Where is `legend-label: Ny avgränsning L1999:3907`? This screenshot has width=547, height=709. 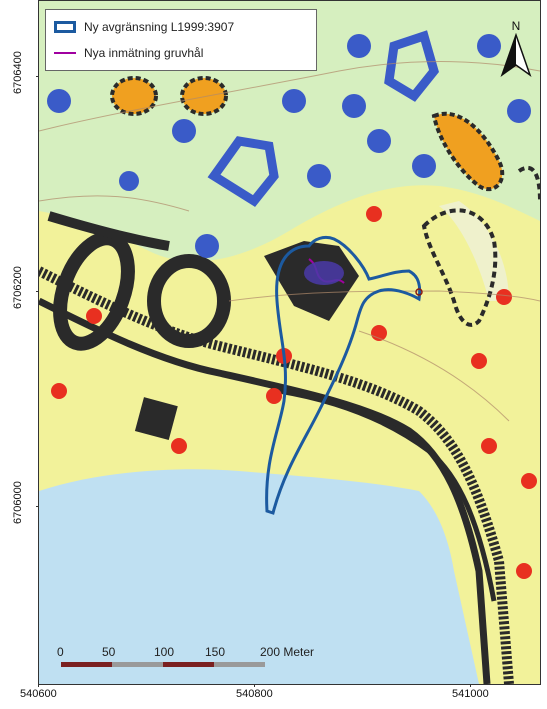
legend-label: Ny avgränsning L1999:3907 is located at coordinates (159, 27).